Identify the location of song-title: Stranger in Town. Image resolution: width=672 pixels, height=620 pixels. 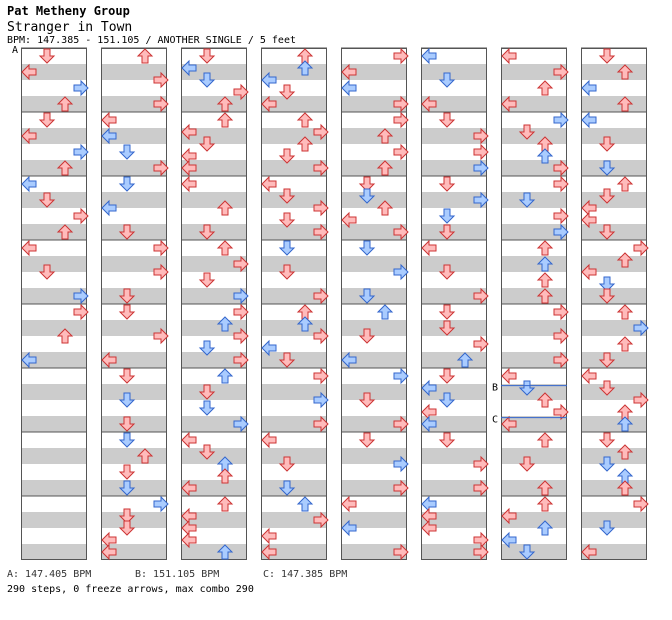
(70, 27).